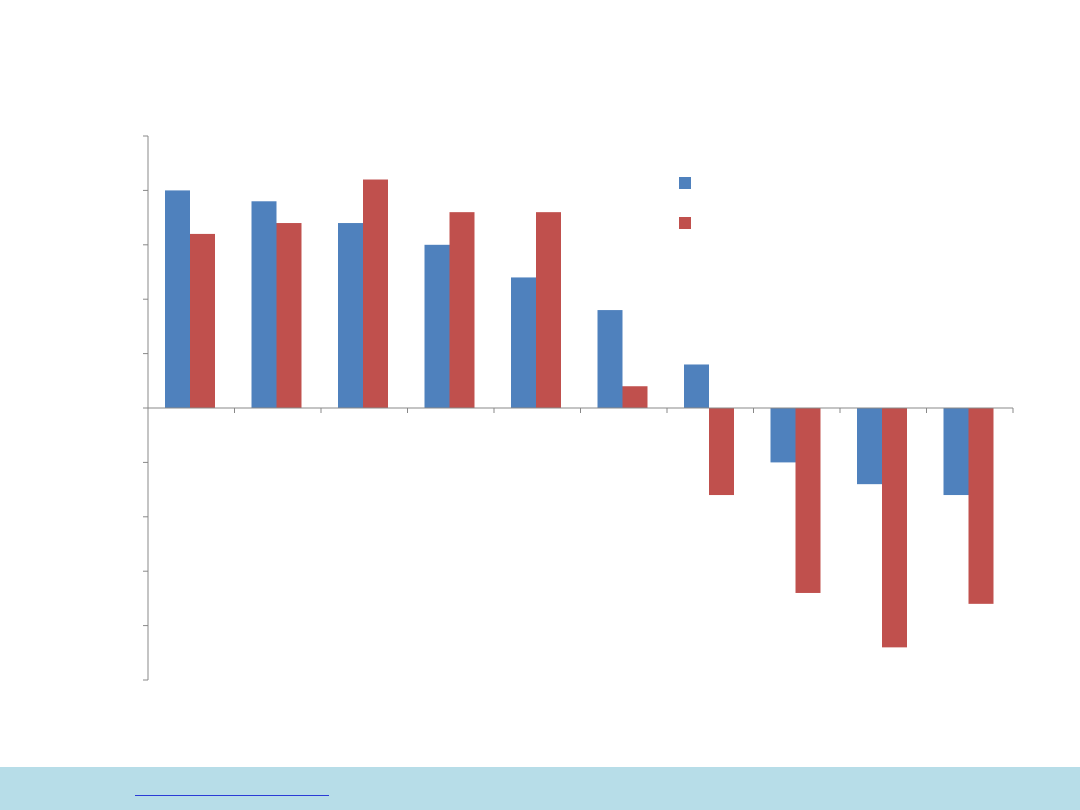  Describe the element at coordinates (232, 795) in the screenshot. I see `footer-link-underline` at that location.